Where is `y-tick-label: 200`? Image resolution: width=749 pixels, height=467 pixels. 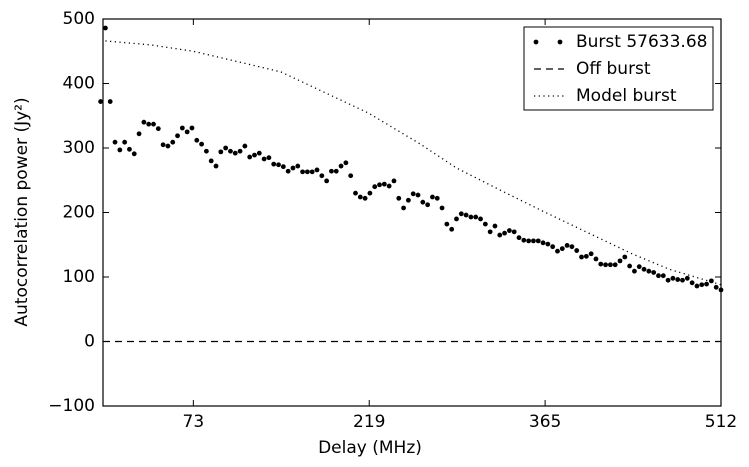 y-tick-label: 200 is located at coordinates (79, 213).